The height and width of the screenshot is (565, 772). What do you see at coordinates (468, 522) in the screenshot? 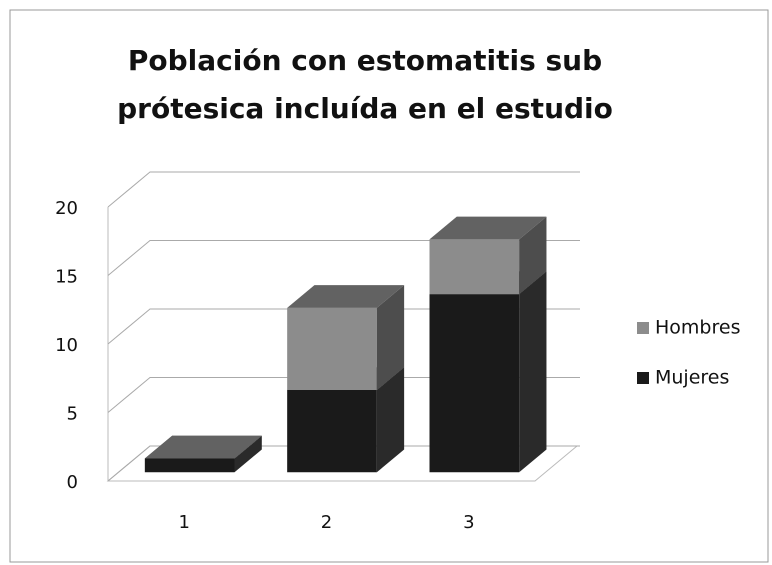
I see `x-tick-label: 3` at bounding box center [468, 522].